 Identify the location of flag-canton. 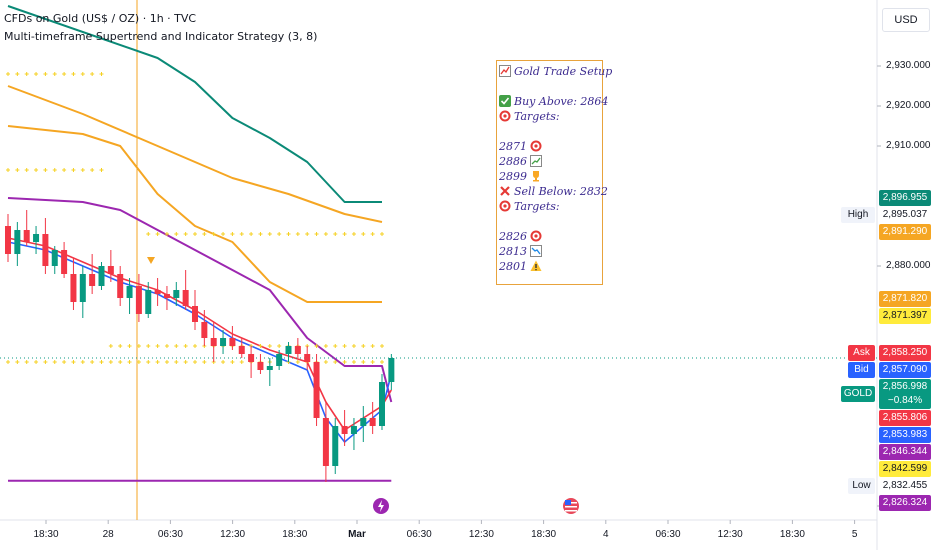
(568, 502).